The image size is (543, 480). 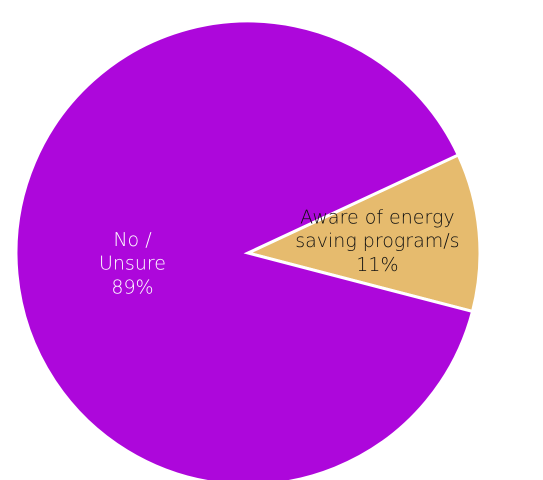 I want to click on data-label: 89%, so click(x=132, y=287).